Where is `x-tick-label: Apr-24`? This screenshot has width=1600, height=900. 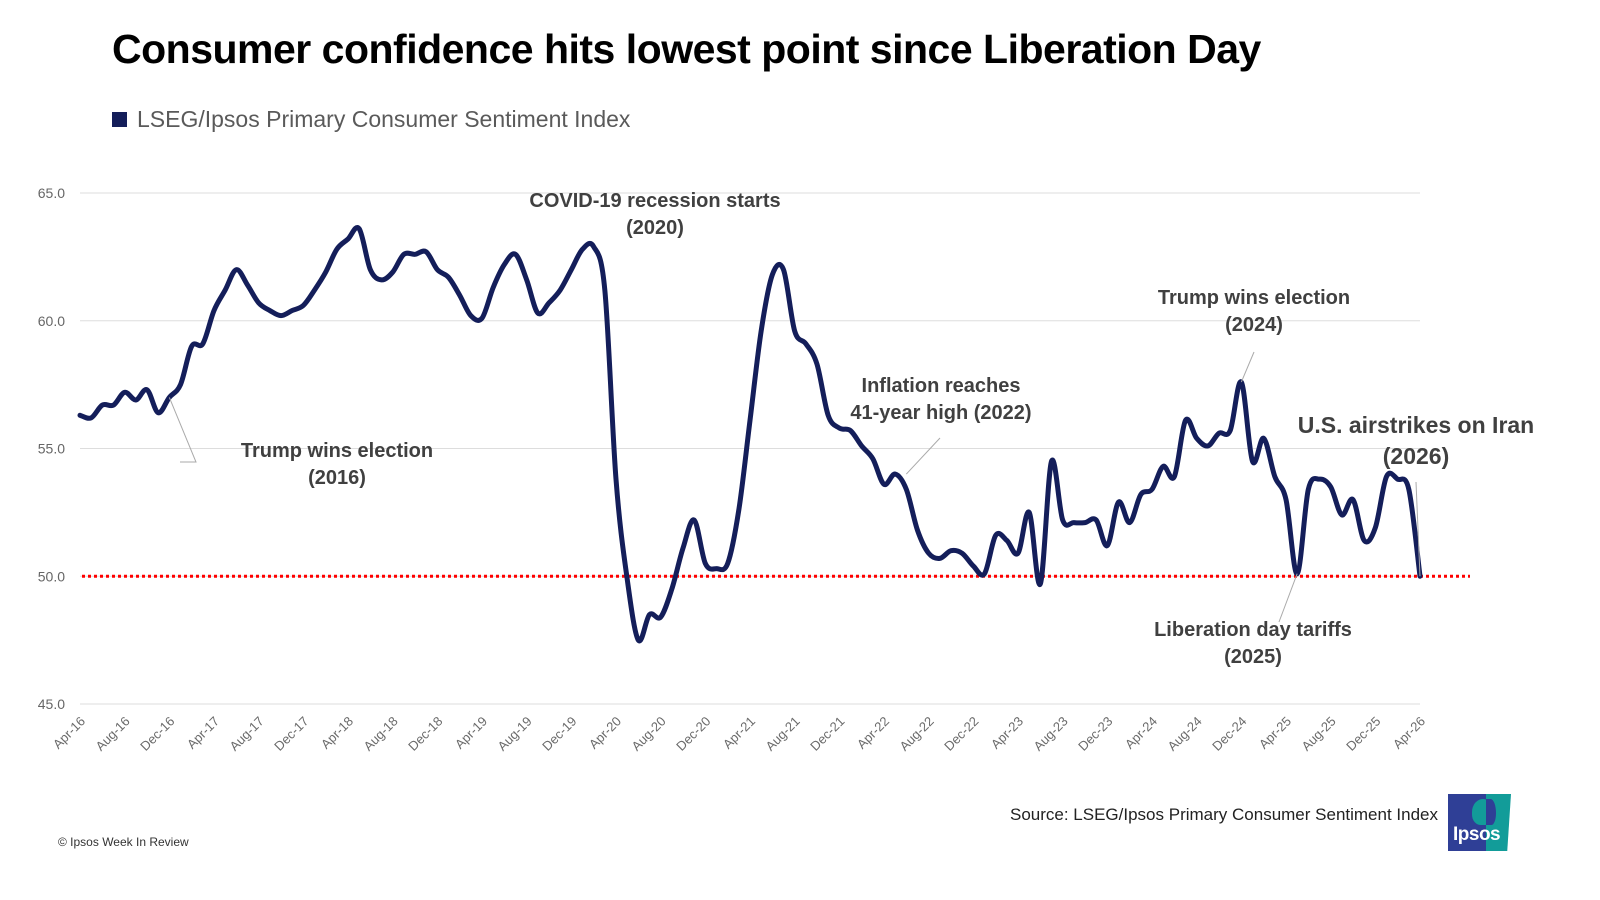 x-tick-label: Apr-24 is located at coordinates (1141, 733).